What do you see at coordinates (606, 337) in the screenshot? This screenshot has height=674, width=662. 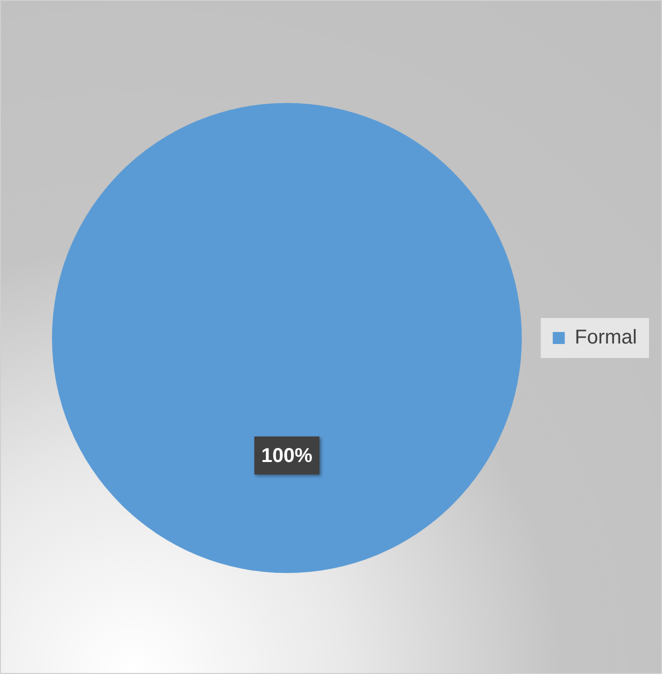 I see `legend-label: Formal` at bounding box center [606, 337].